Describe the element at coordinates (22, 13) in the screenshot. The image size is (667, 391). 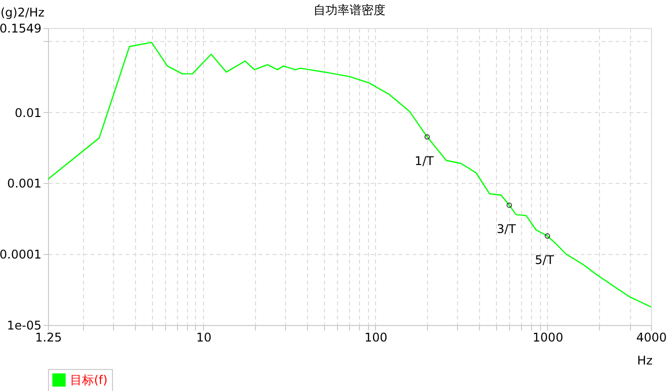
I see `y-axis-title: (g)2/Hz` at that location.